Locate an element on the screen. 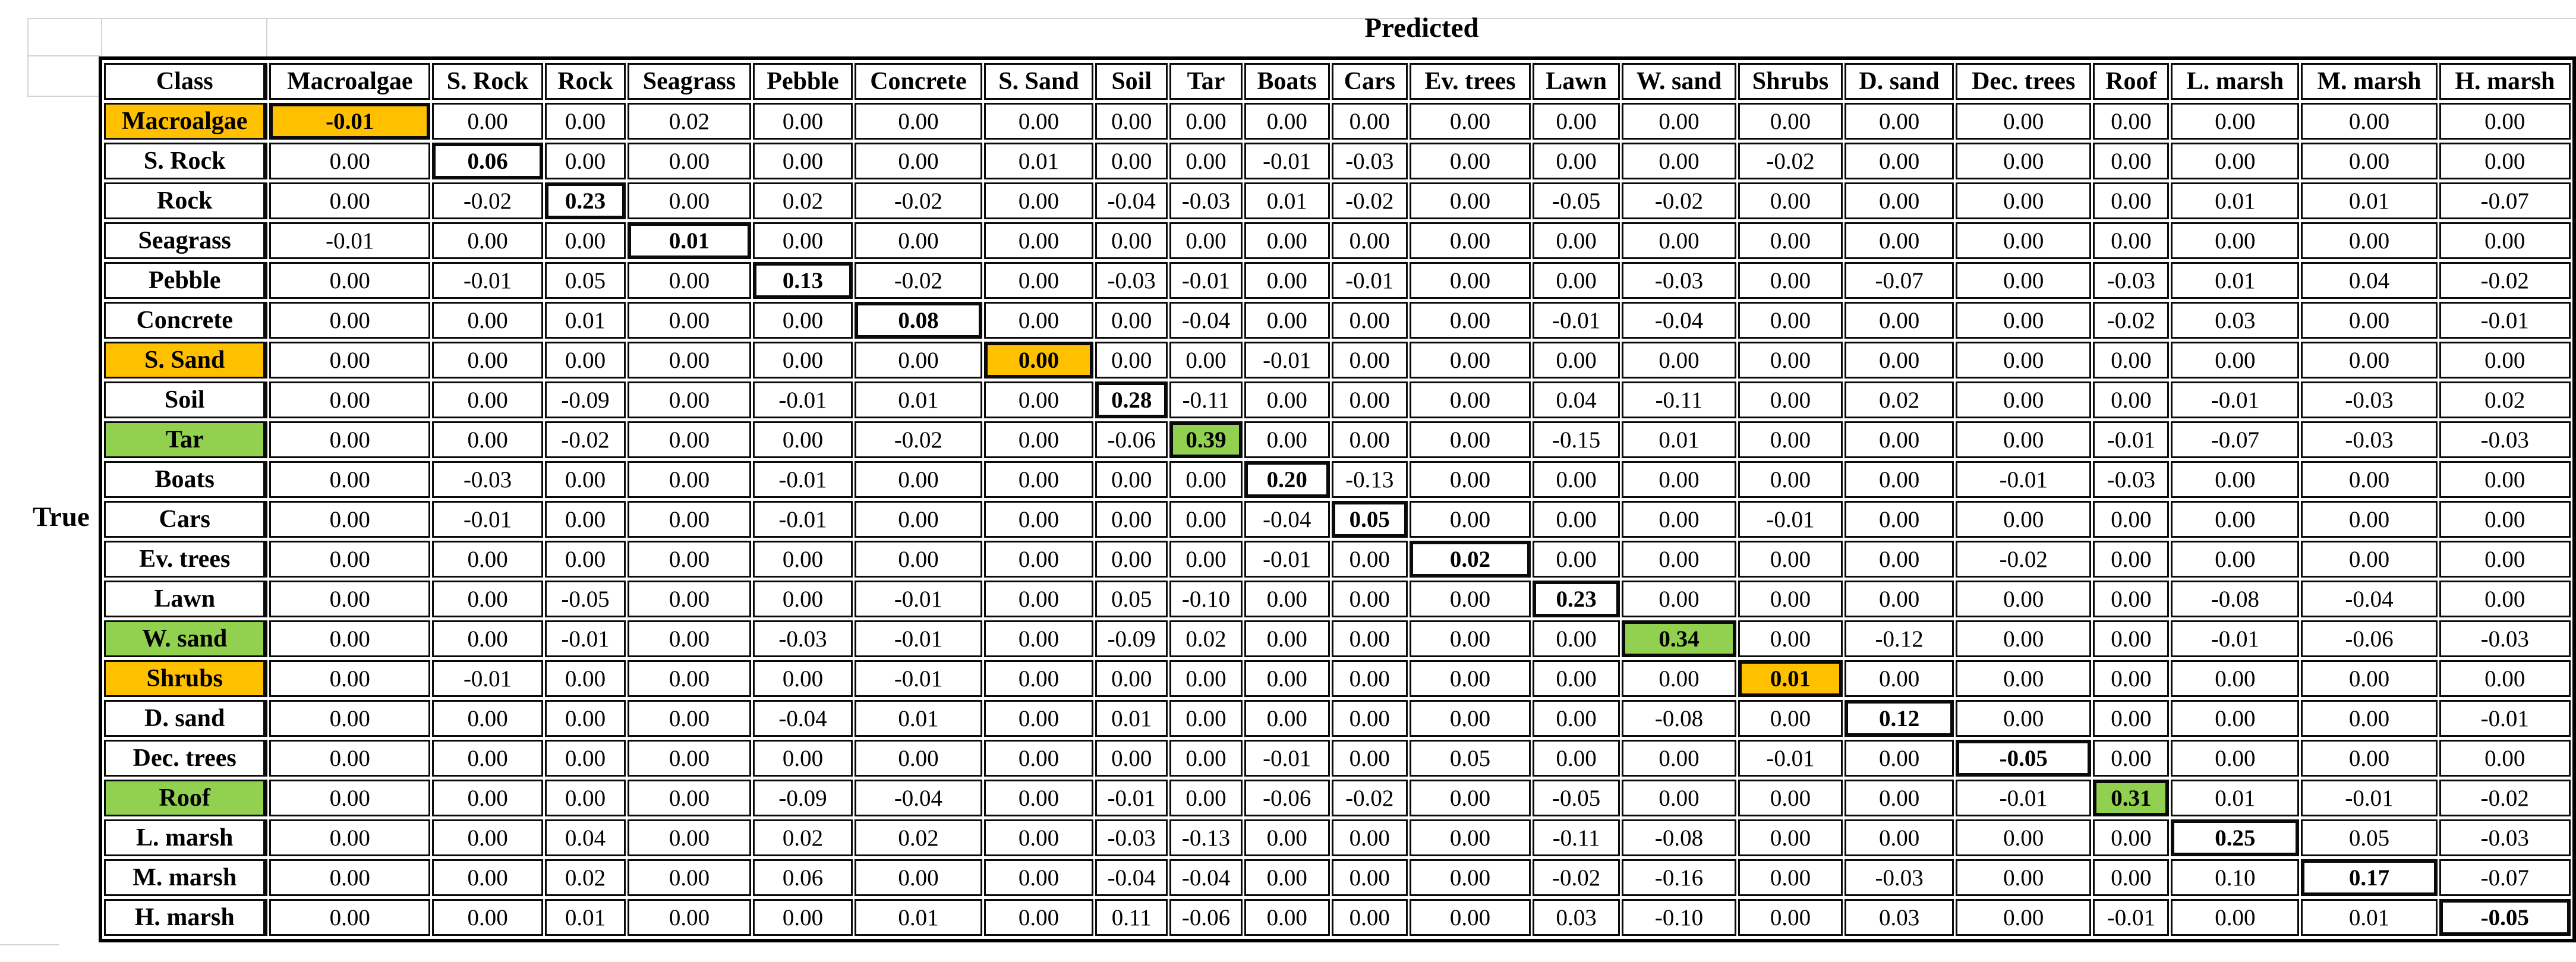  cell-l-marsh-rock: 0.04 is located at coordinates (585, 837).